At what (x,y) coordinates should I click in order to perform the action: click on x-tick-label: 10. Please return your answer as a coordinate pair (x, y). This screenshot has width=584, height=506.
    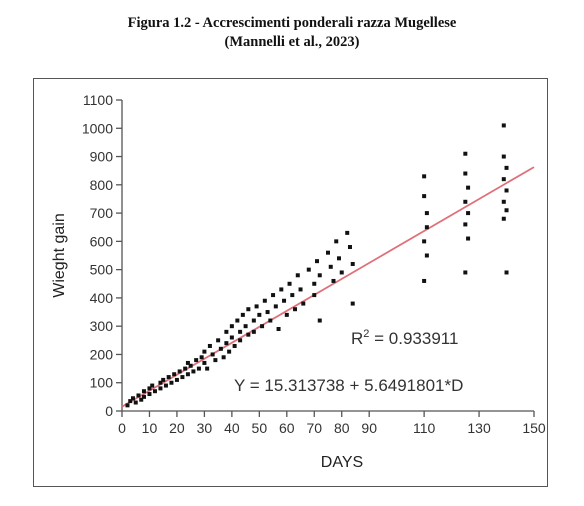
    Looking at the image, I should click on (150, 428).